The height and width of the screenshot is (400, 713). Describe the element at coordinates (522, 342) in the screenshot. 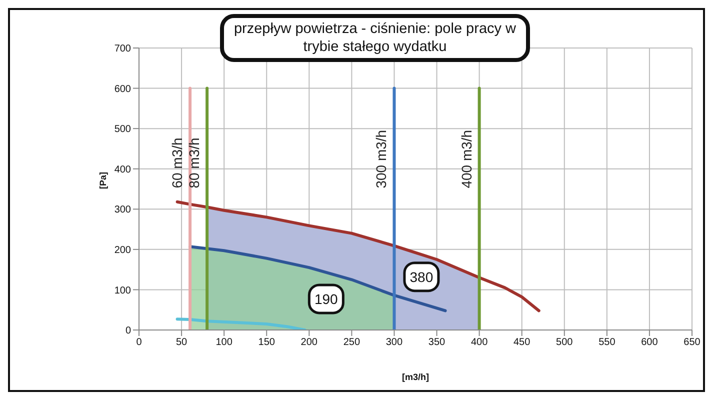

I see `x-tick-label: 450` at that location.